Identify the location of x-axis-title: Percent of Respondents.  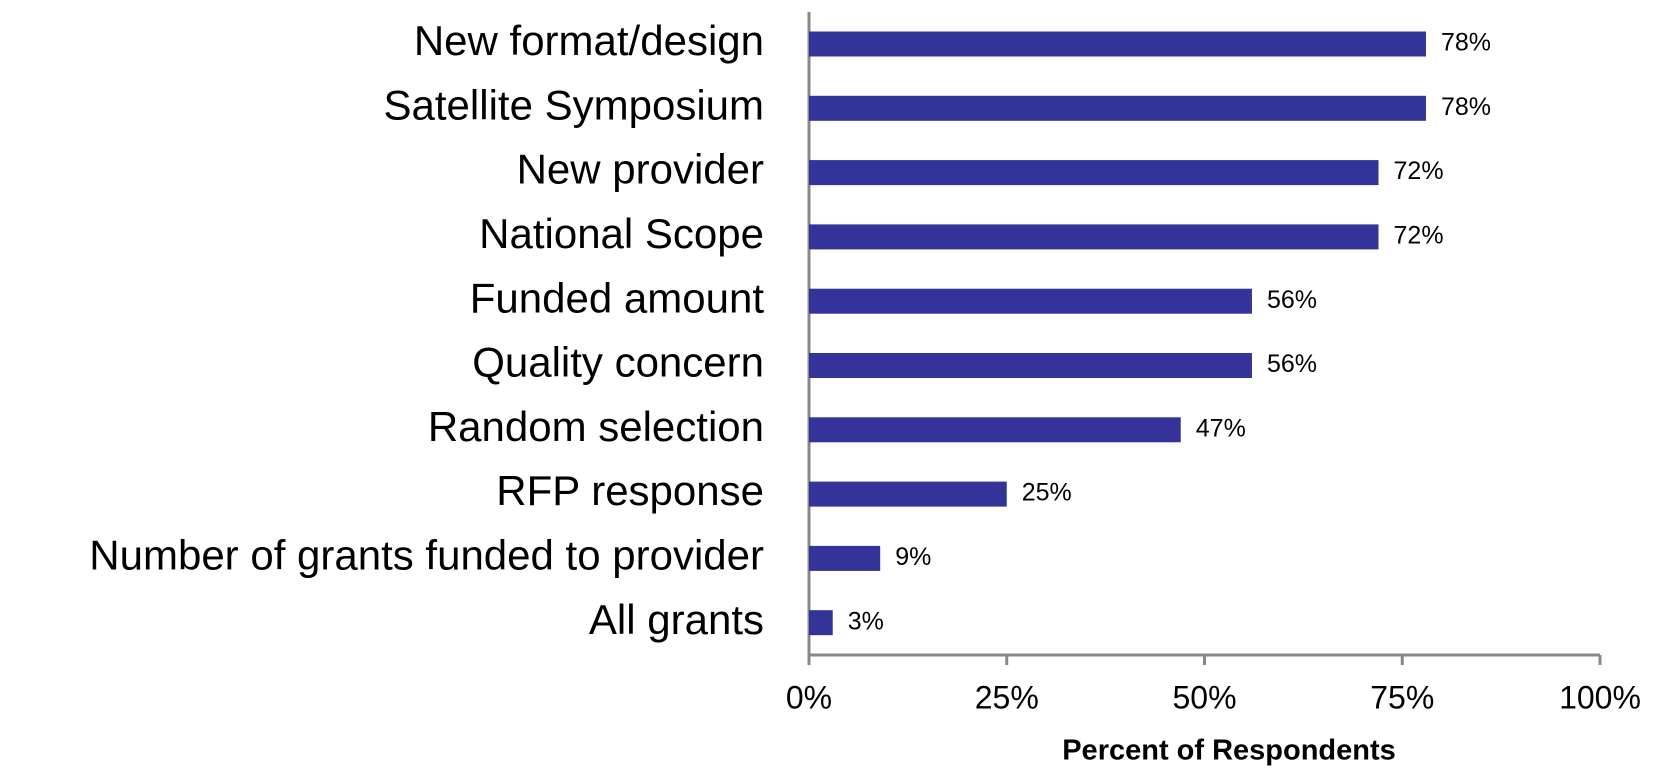
(1229, 751).